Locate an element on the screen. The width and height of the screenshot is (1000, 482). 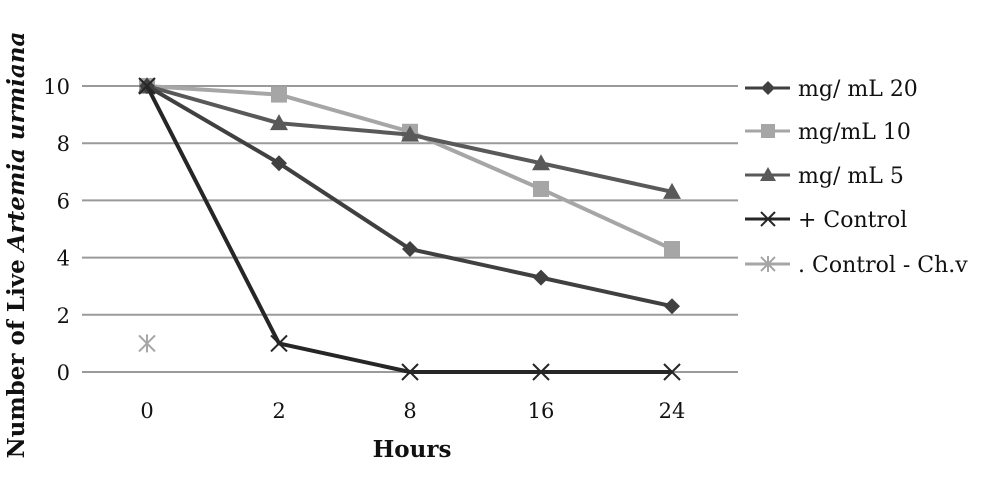
y-tick-label: 2 is located at coordinates (63, 316).